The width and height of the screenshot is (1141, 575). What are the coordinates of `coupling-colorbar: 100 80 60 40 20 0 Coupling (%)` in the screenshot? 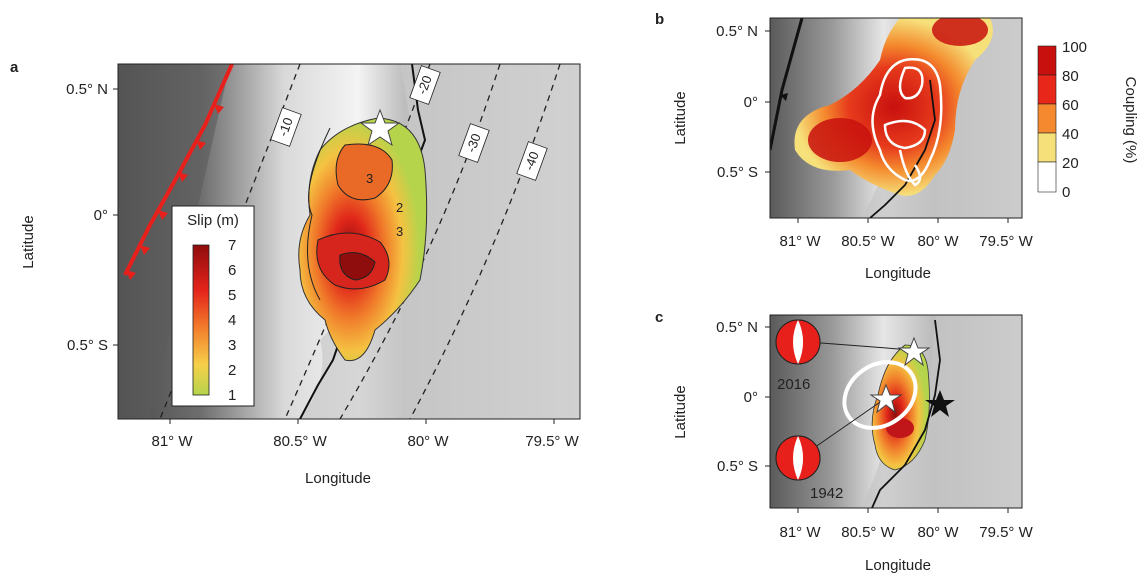 It's located at (1088, 120).